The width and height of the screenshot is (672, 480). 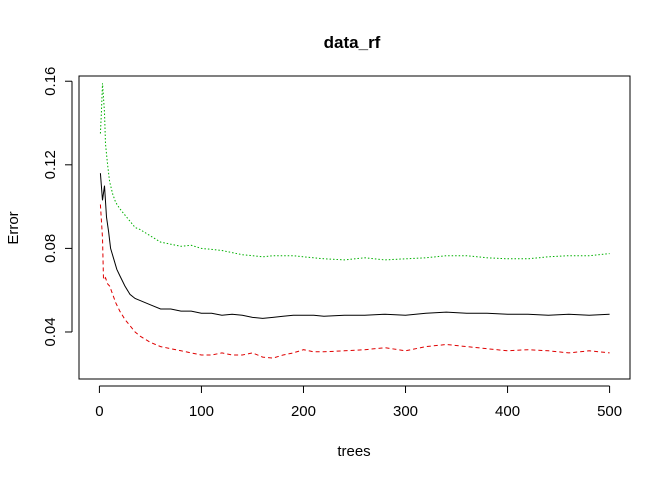 I want to click on x-tick-label: 400, so click(x=507, y=411).